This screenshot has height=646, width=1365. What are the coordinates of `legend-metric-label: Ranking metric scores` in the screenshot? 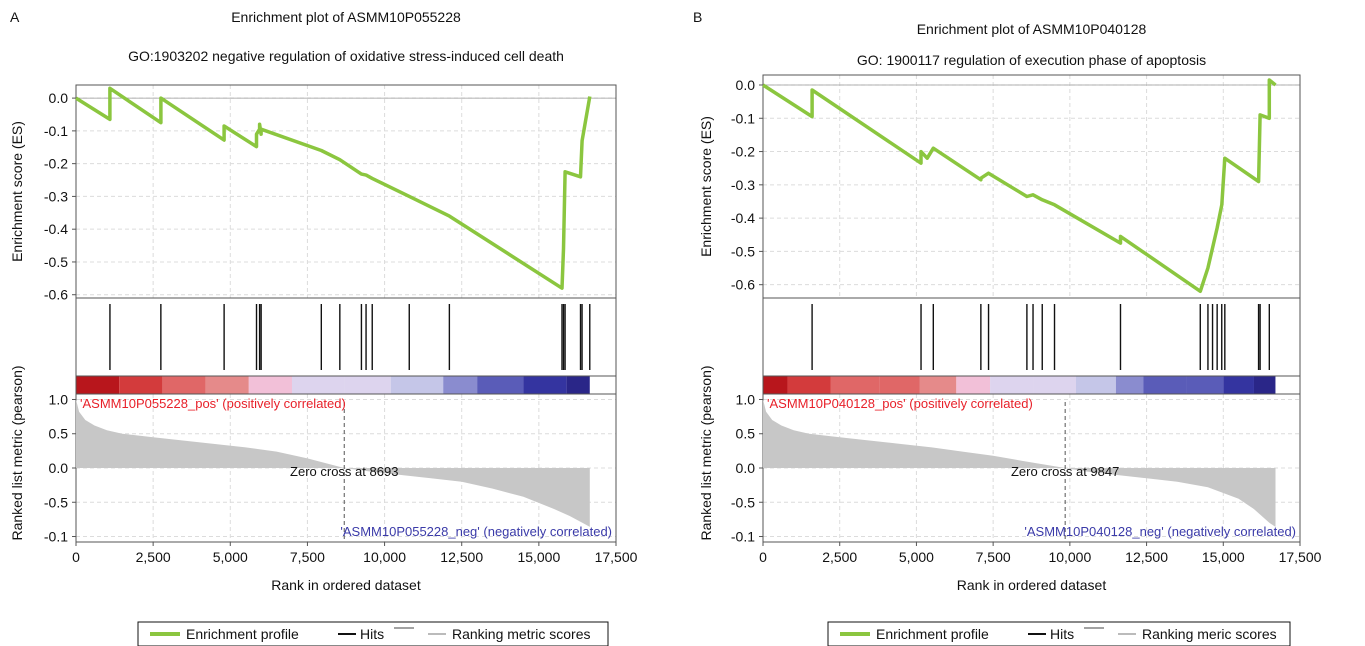 It's located at (521, 634).